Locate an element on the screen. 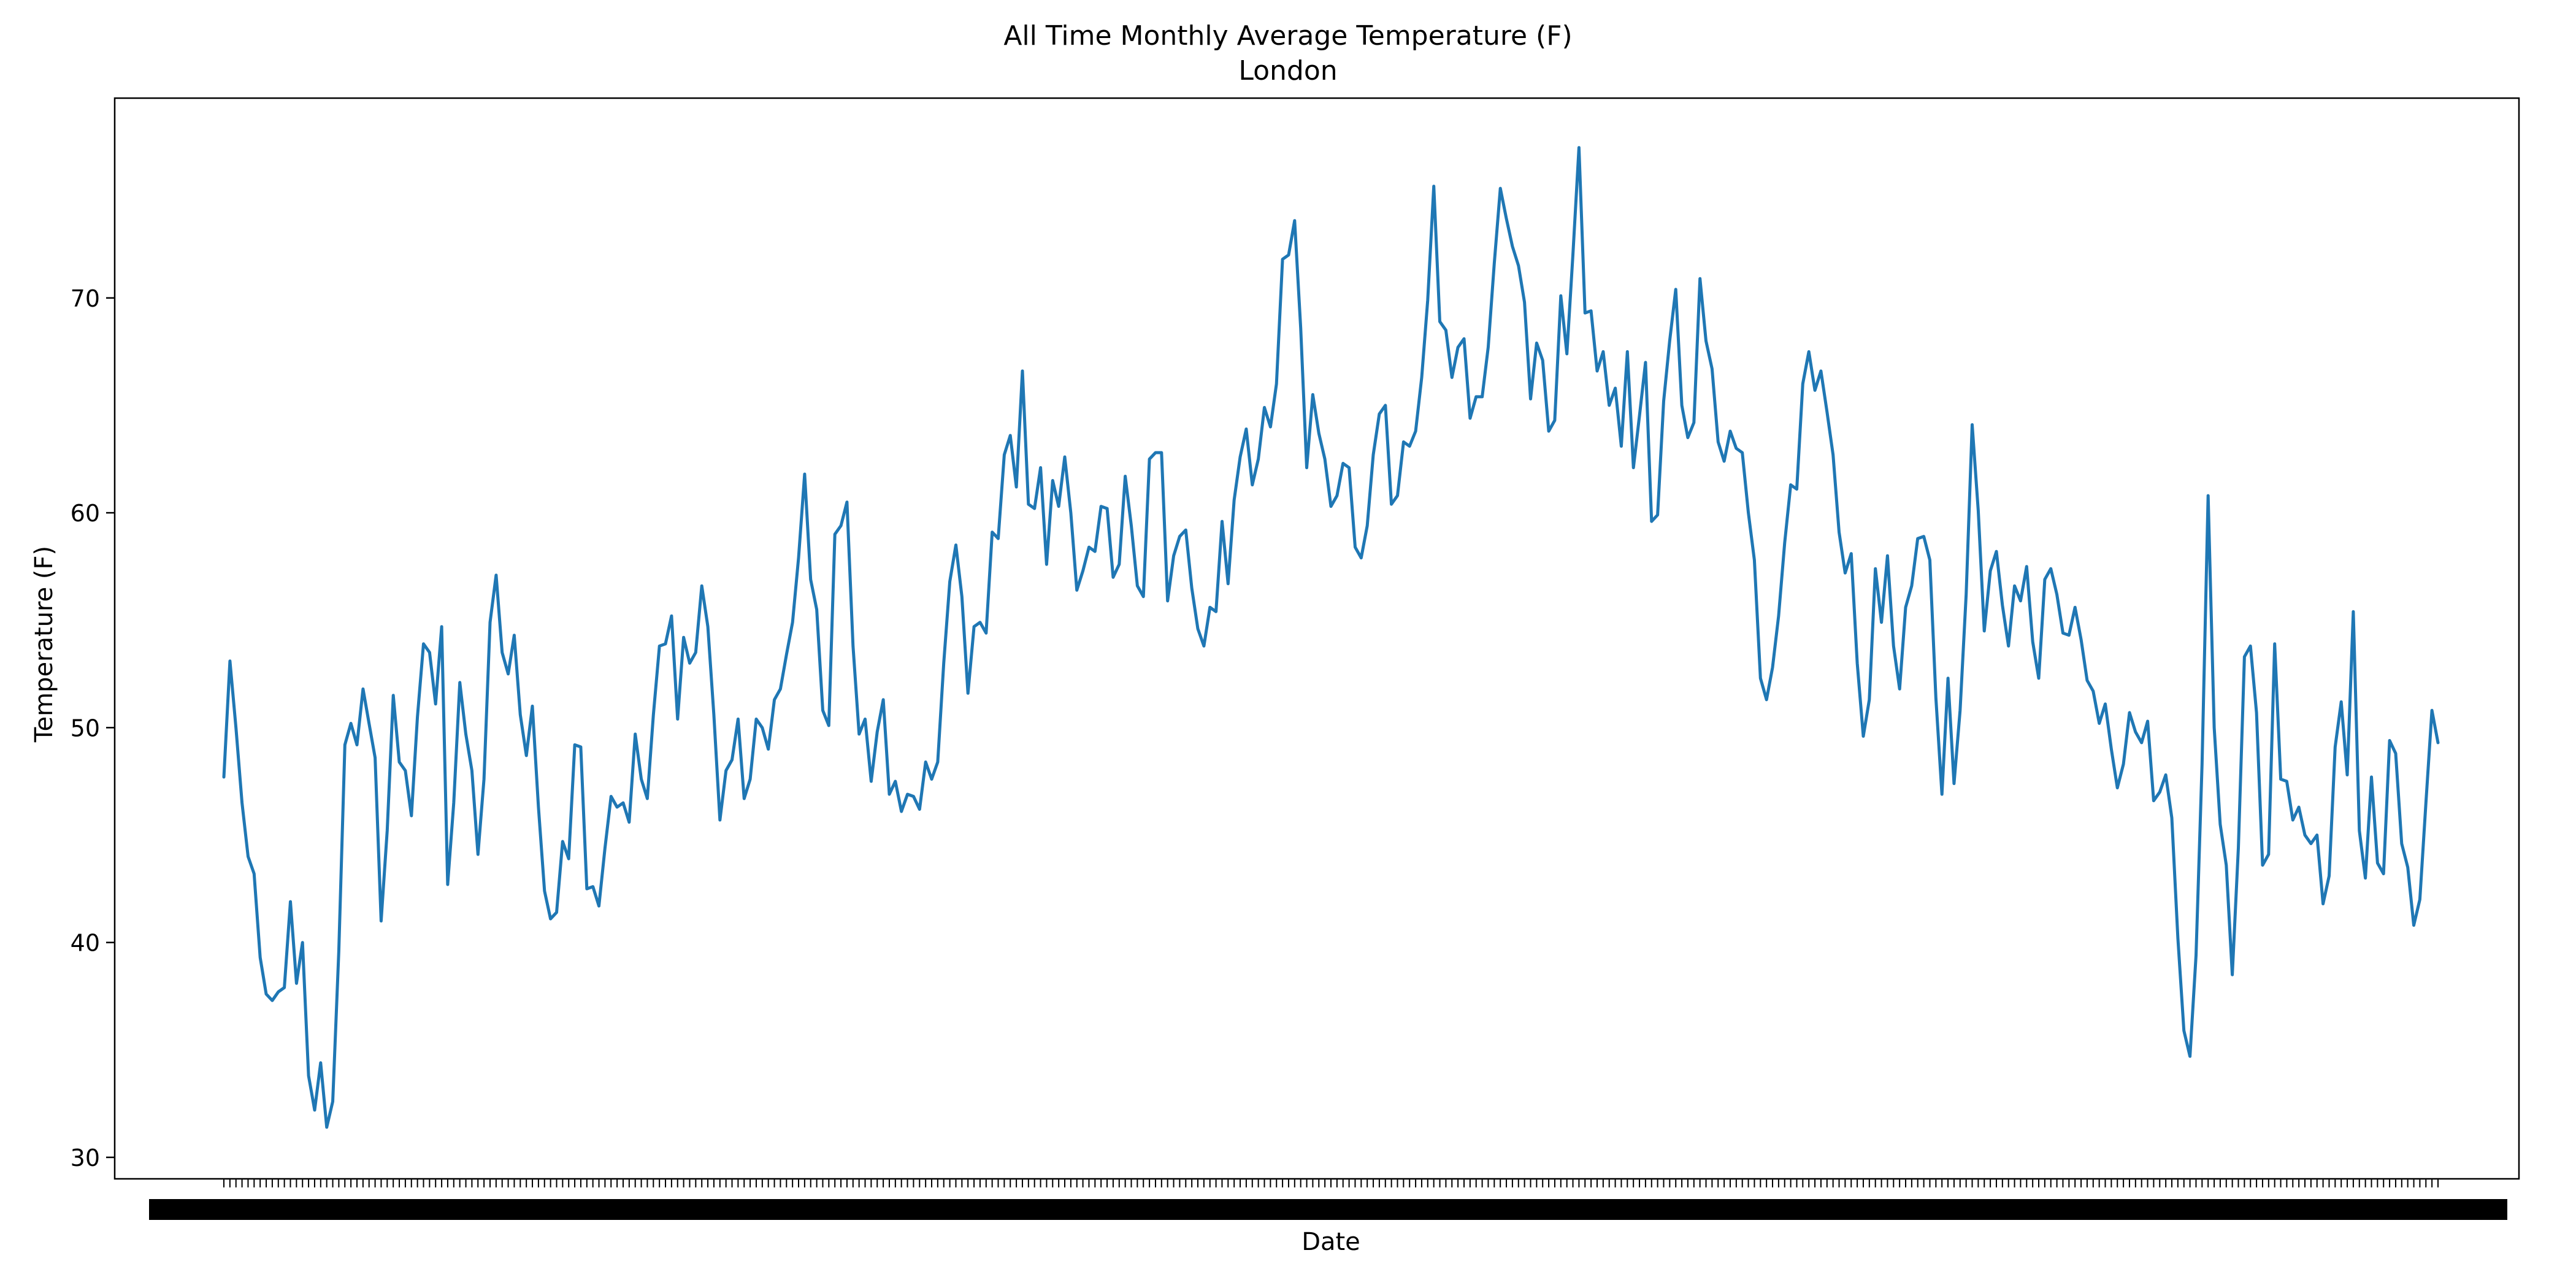 The height and width of the screenshot is (1288, 2576). y-tick-label: 40 is located at coordinates (85, 943).